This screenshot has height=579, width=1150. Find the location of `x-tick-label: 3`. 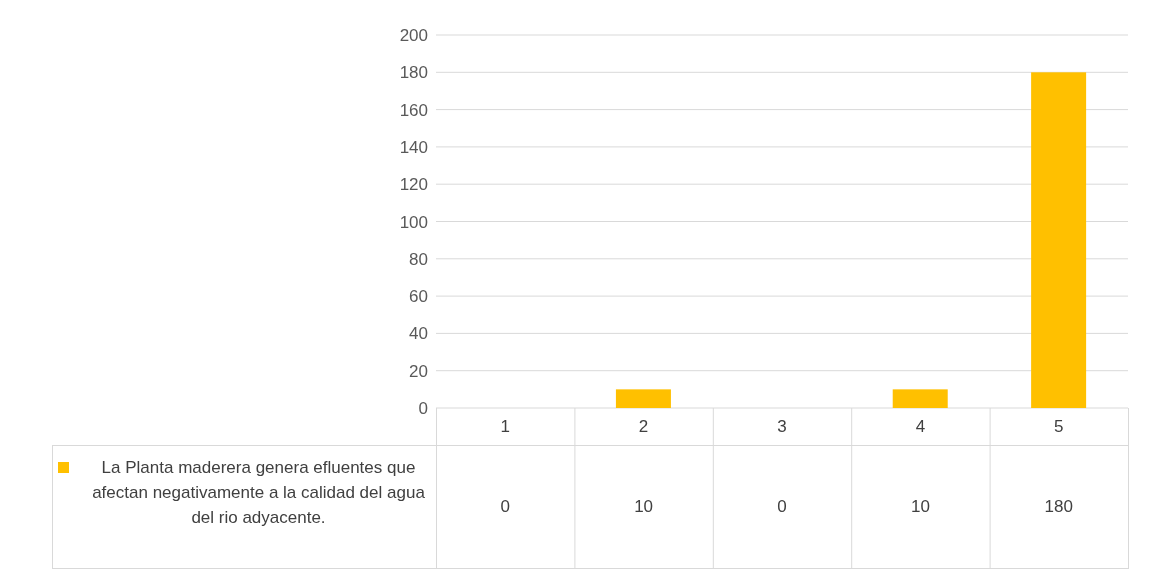

x-tick-label: 3 is located at coordinates (782, 426).